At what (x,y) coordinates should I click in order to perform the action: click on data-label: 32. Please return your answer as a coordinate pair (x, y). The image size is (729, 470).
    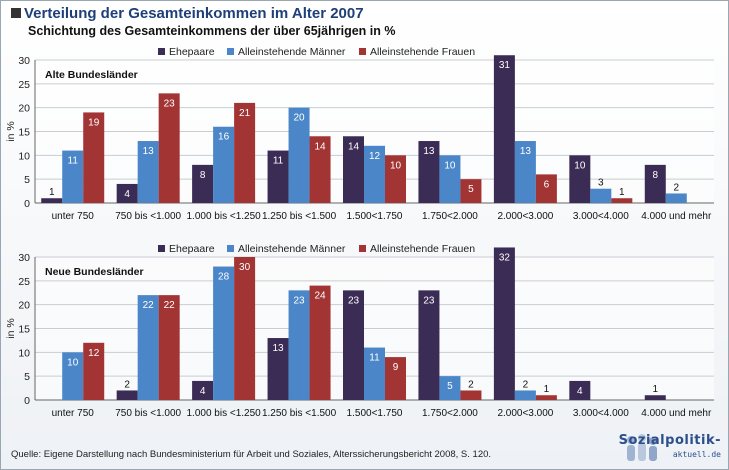
    Looking at the image, I should click on (505, 257).